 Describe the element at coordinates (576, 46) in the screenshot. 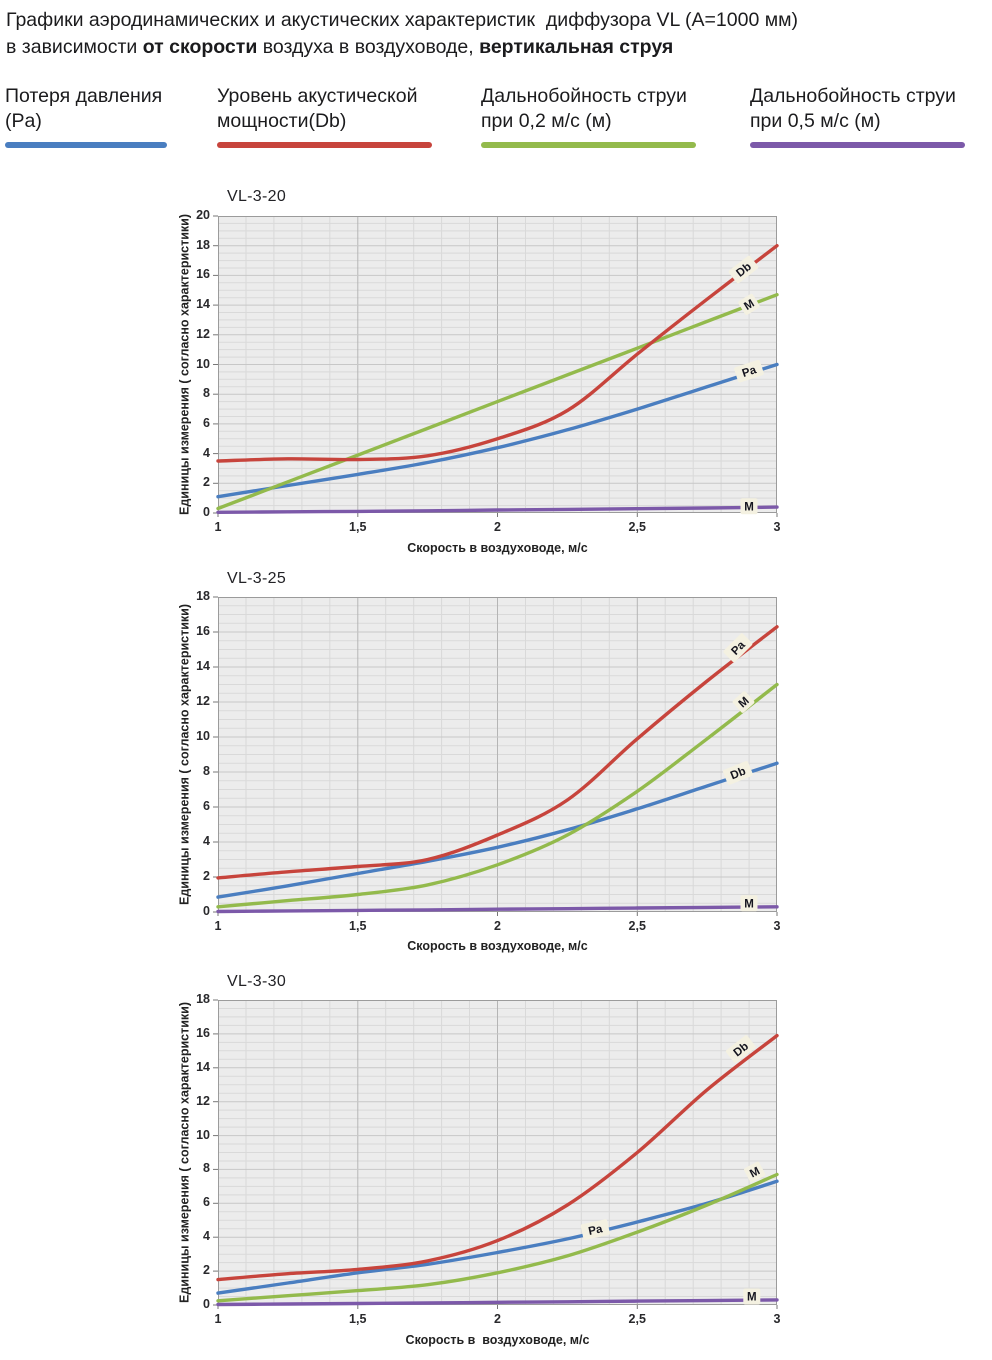

I see `title-line-2-bold-jet: вертикальная струя` at that location.